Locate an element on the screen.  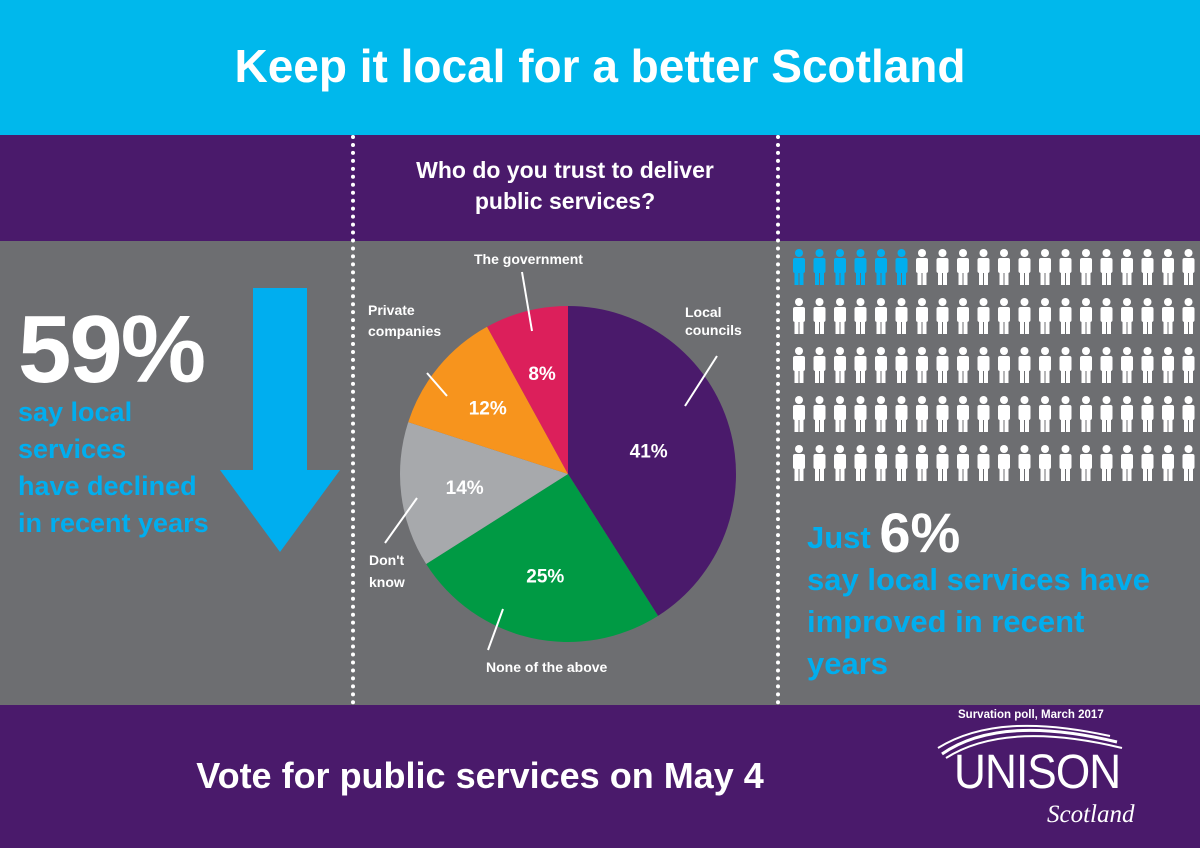
slice-value-label: 8% is located at coordinates (542, 374).